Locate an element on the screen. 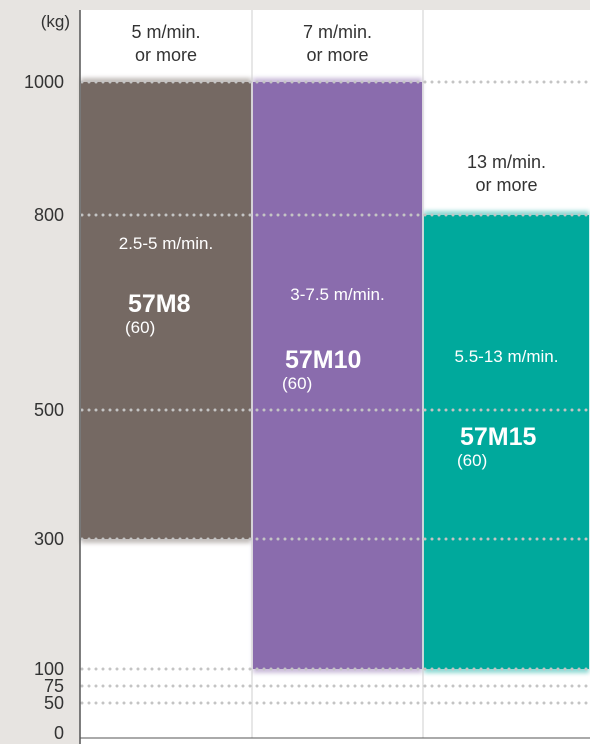 The image size is (590, 744). bar-model-label: 57M8 is located at coordinates (159, 304).